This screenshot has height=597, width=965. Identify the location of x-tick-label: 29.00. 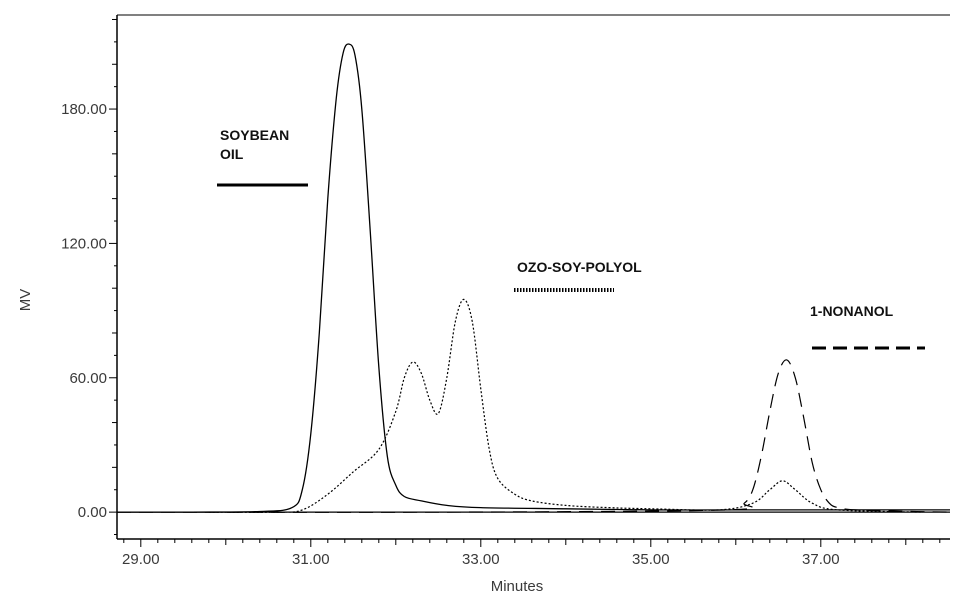
(141, 559).